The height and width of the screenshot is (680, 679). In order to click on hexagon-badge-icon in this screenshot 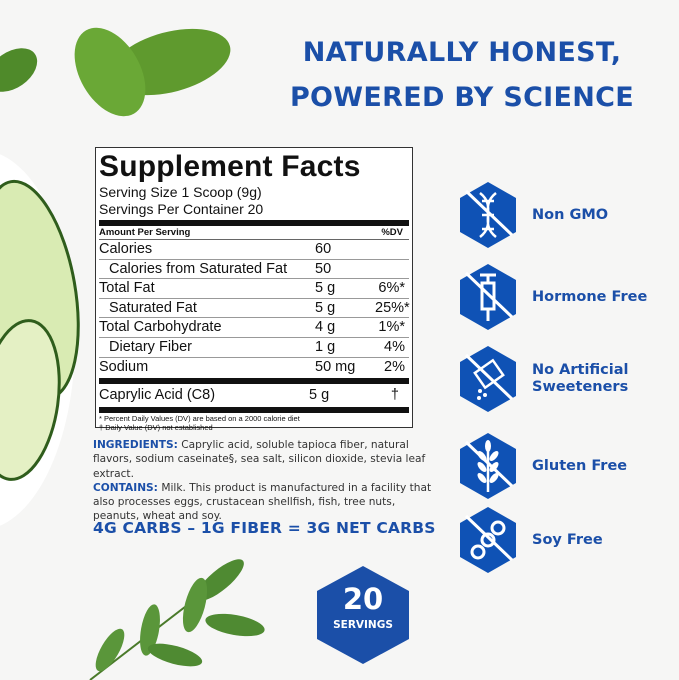, I will do `click(363, 615)`.